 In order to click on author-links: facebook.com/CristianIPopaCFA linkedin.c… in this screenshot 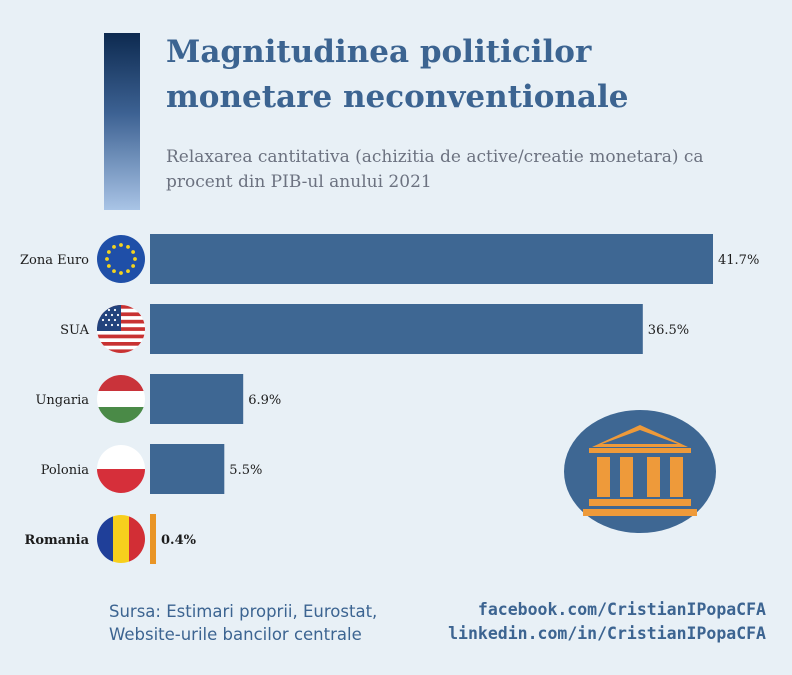, I will do `click(607, 622)`.